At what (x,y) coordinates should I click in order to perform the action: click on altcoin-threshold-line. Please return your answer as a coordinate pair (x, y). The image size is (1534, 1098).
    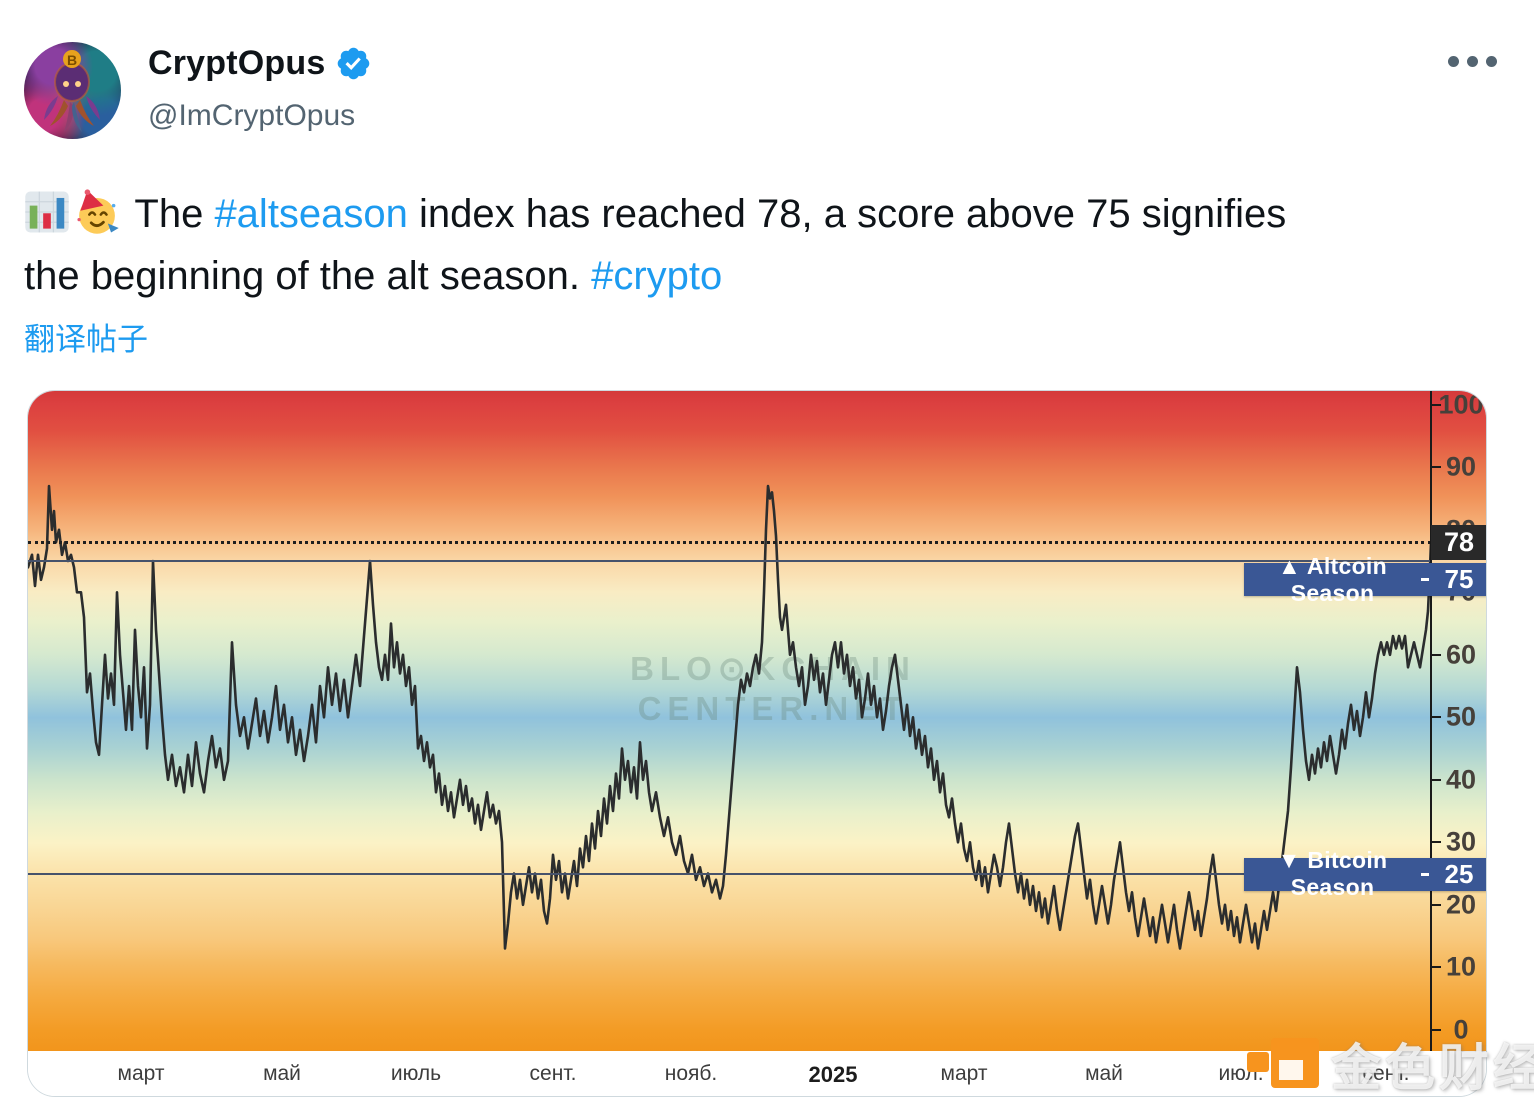
    Looking at the image, I should click on (729, 561).